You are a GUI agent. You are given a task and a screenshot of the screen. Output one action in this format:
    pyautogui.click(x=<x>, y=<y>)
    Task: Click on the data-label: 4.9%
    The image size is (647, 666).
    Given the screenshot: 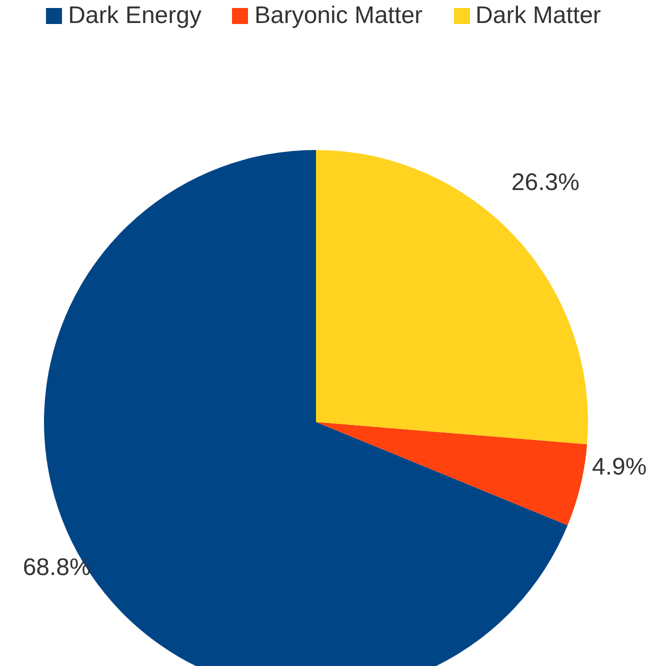 What is the action you would take?
    pyautogui.click(x=619, y=466)
    